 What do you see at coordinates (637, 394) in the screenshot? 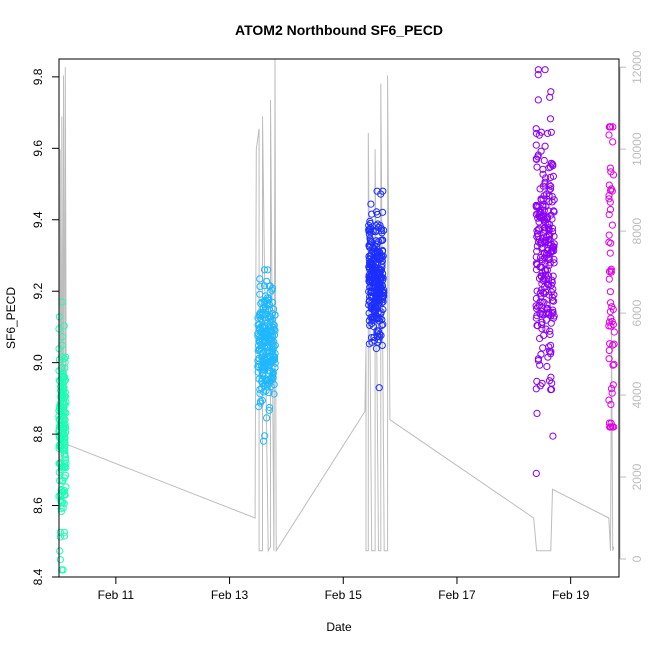
I see `y2-tick-label: 4000` at bounding box center [637, 394].